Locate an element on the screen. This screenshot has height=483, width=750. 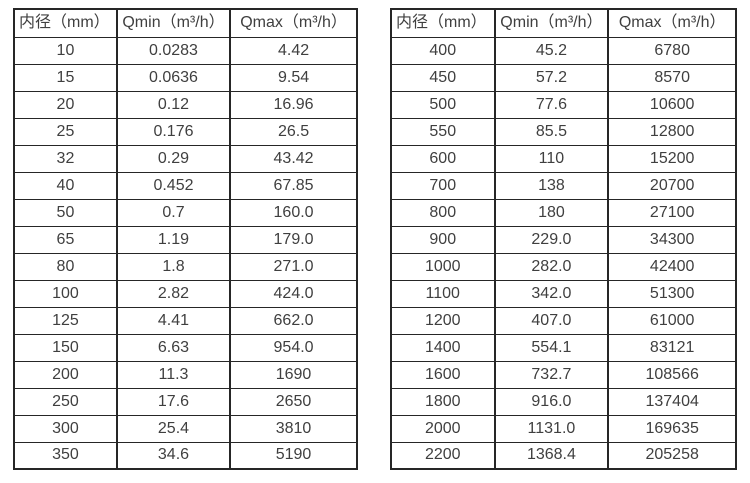
cell-diameter: 15 is located at coordinates (65, 77).